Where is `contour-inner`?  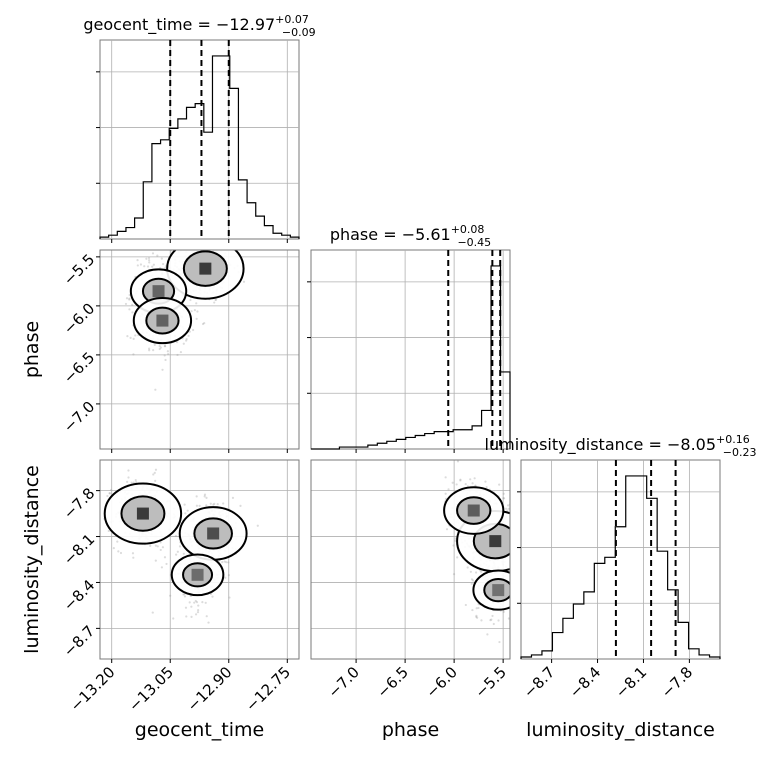
contour-inner is located at coordinates (213, 533).